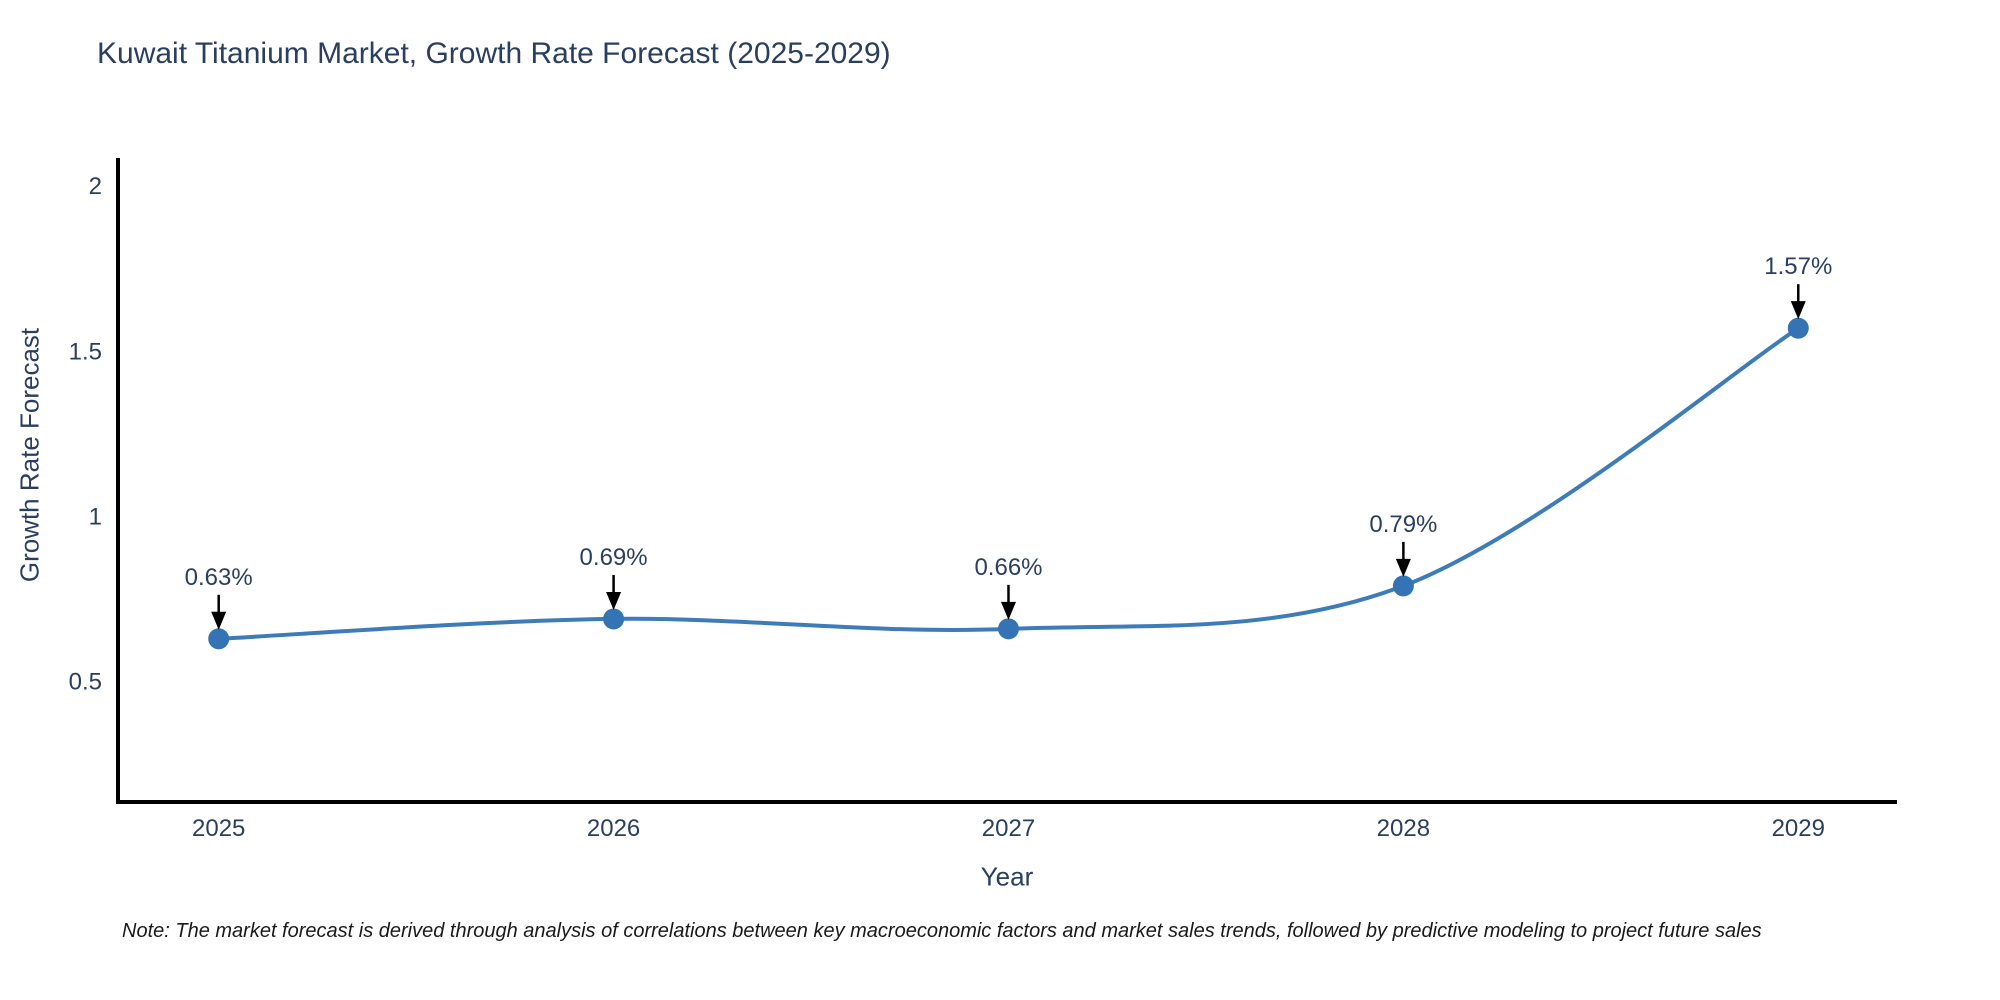 Image resolution: width=2000 pixels, height=1000 pixels. What do you see at coordinates (95, 517) in the screenshot?
I see `y-tick-label: 1` at bounding box center [95, 517].